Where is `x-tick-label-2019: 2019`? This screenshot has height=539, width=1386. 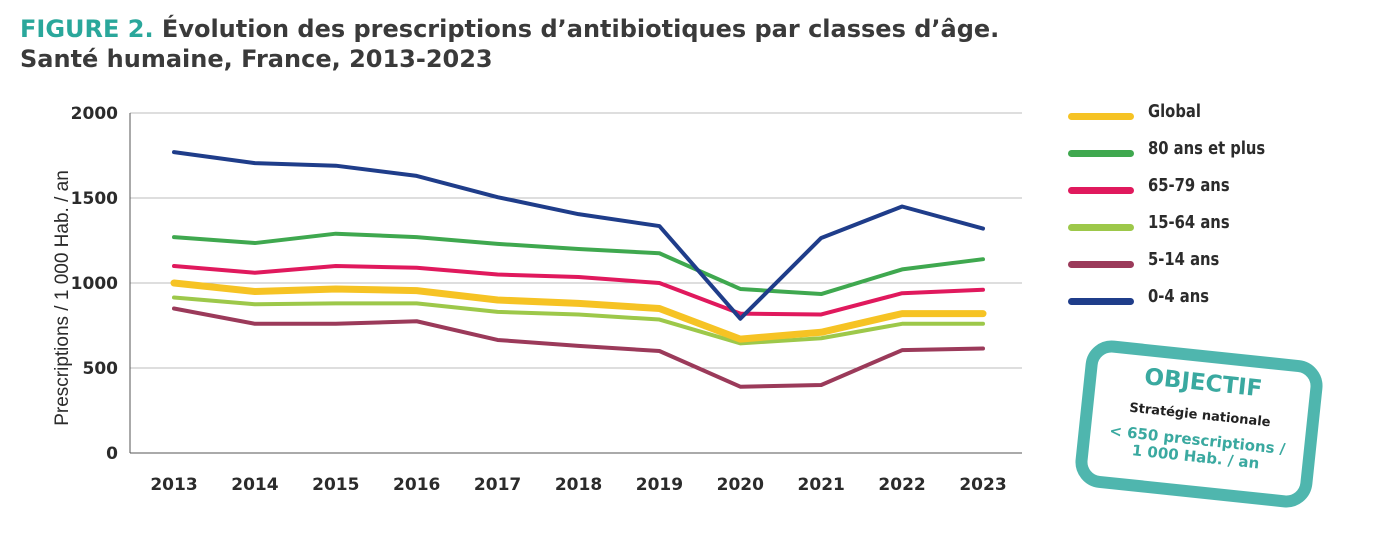
x-tick-label-2019: 2019 is located at coordinates (659, 485).